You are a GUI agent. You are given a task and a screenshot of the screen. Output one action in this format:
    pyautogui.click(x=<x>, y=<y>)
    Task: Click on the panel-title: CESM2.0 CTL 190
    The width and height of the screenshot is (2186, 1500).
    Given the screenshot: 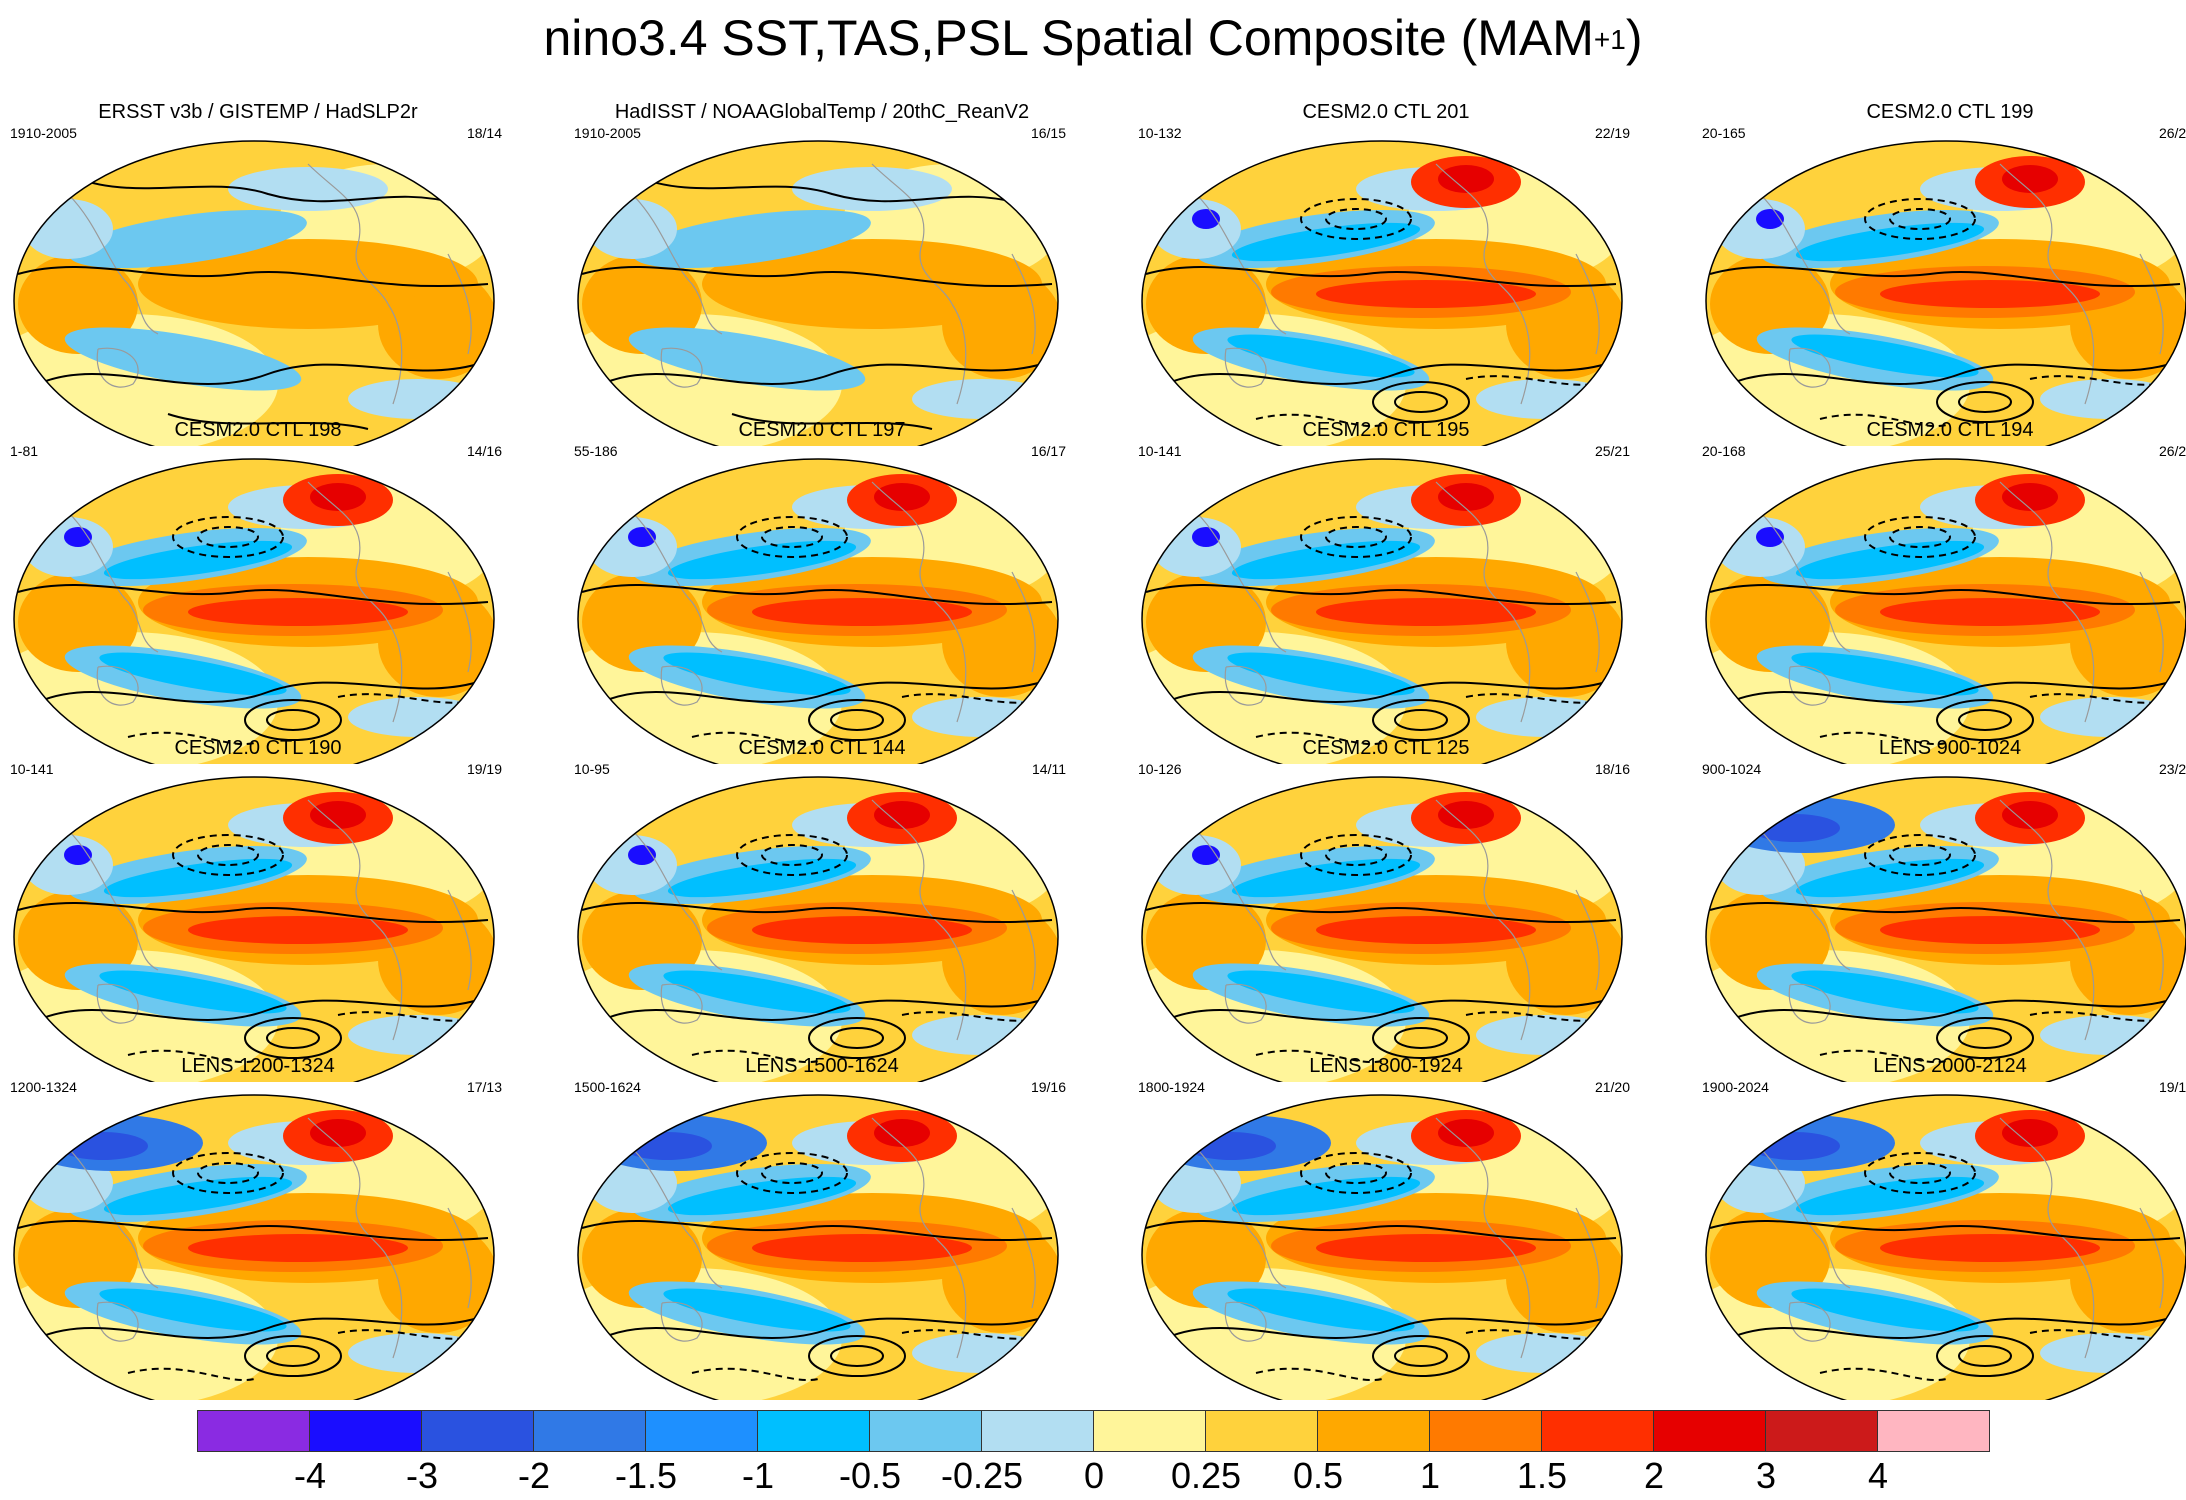 What is the action you would take?
    pyautogui.click(x=258, y=748)
    